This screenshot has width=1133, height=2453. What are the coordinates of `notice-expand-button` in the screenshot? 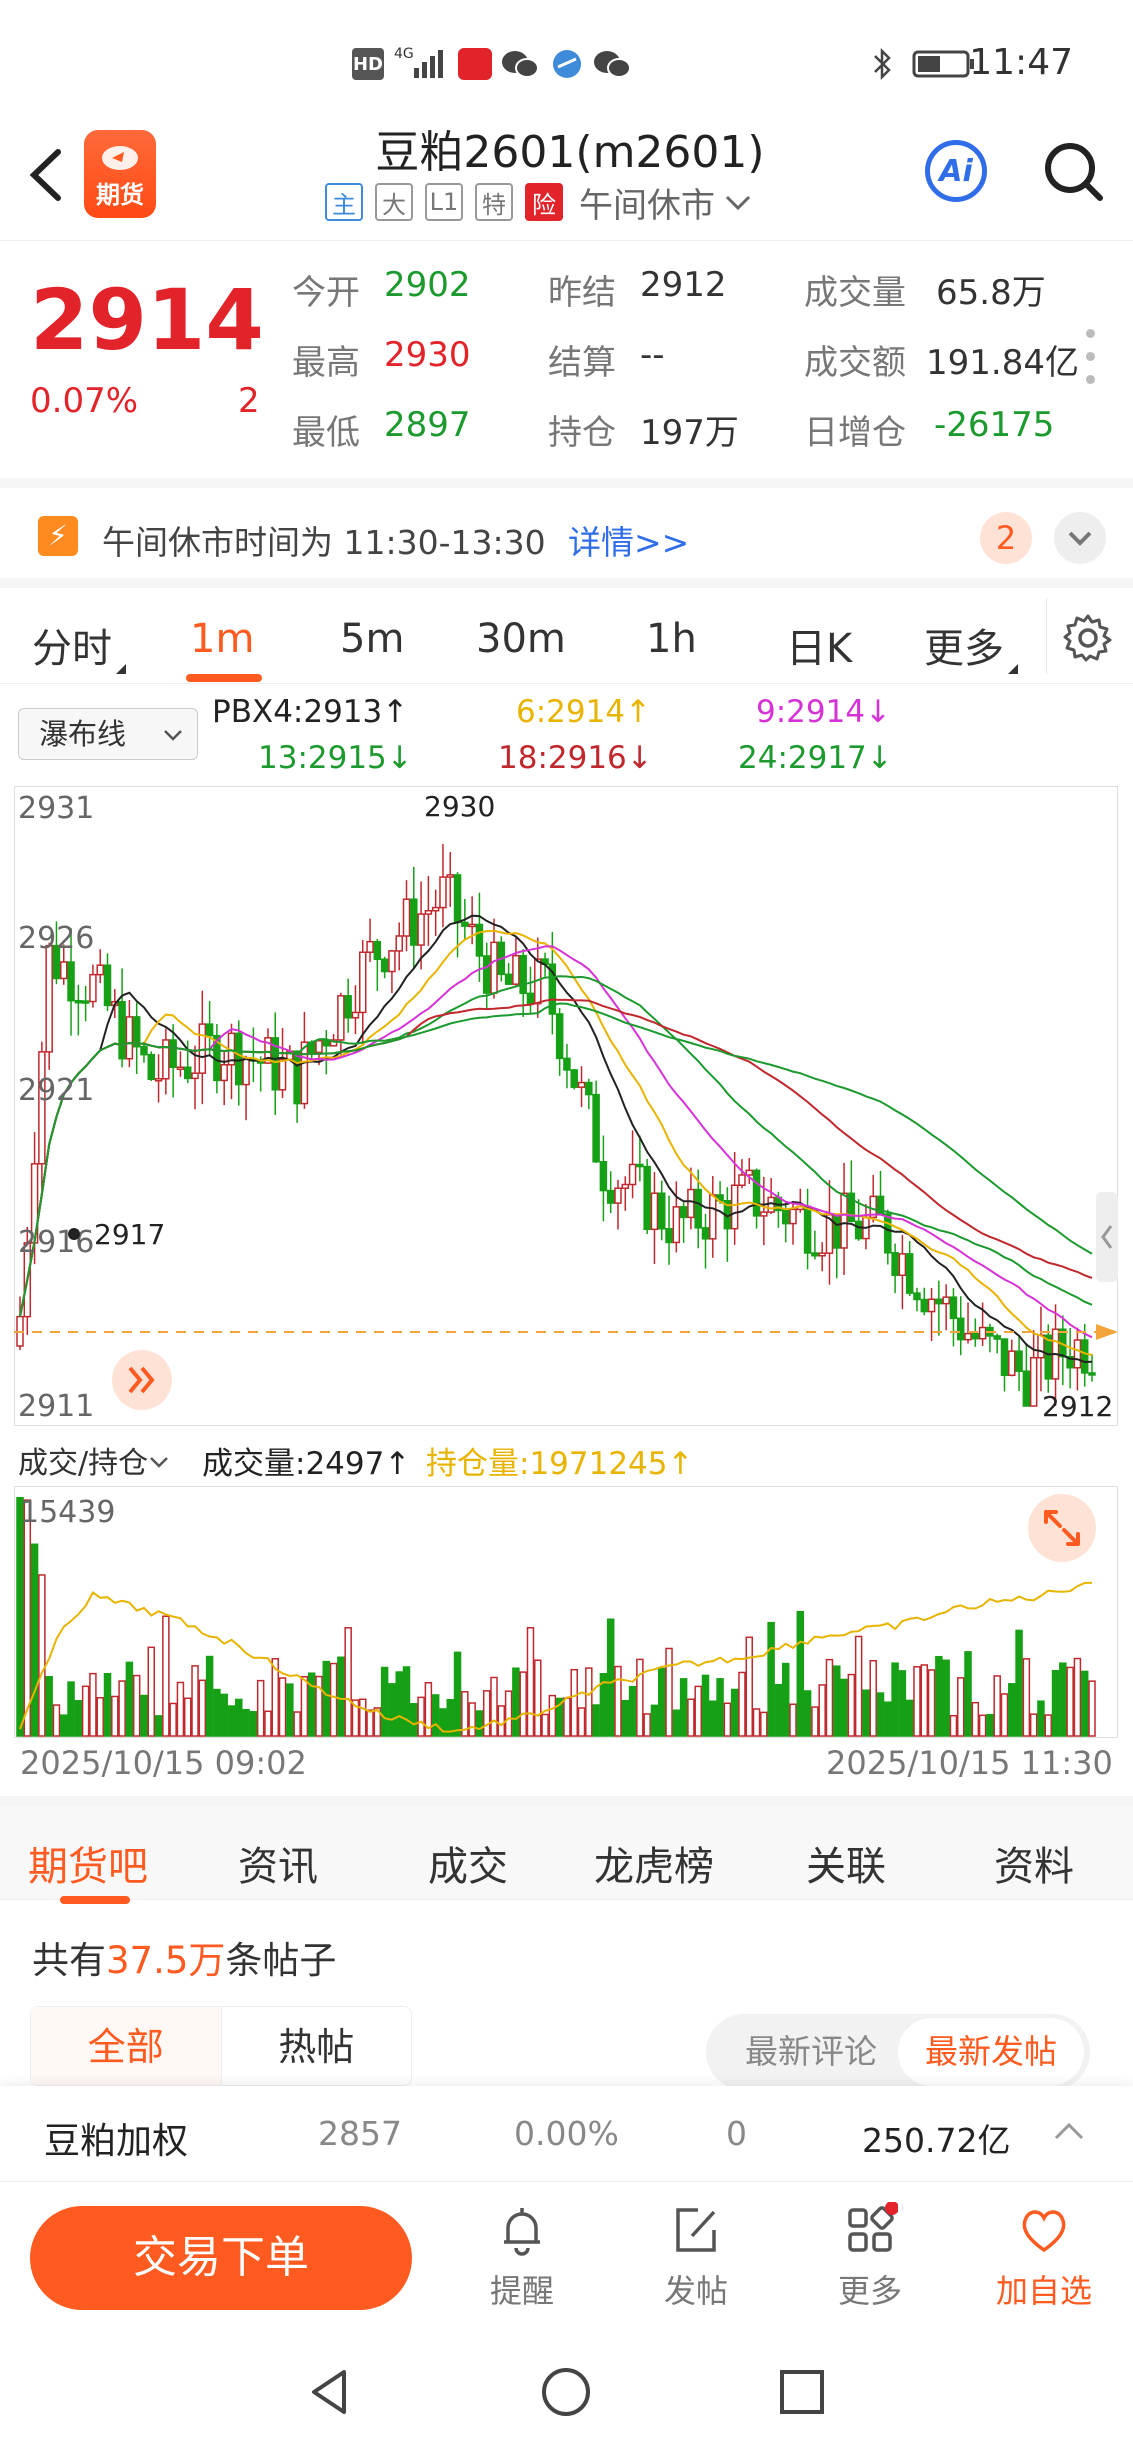 It's located at (1080, 538).